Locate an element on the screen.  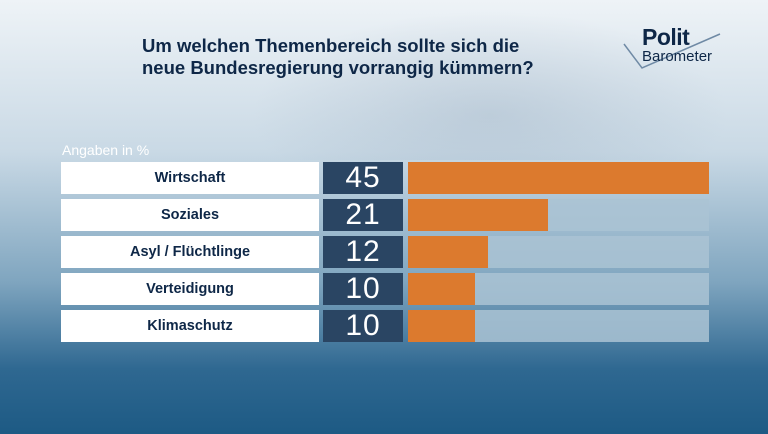
politbarometer-logo: Polit Barometer is located at coordinates (675, 49).